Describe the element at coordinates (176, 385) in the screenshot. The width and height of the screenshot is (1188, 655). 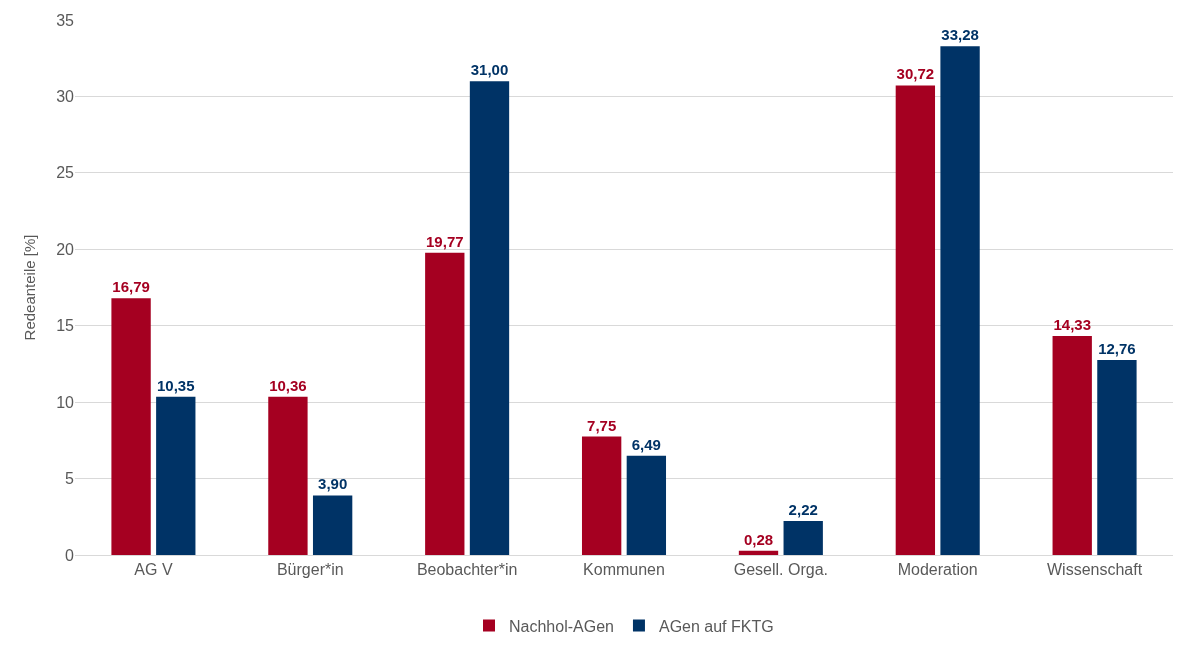
I see `data-label: 10,35` at that location.